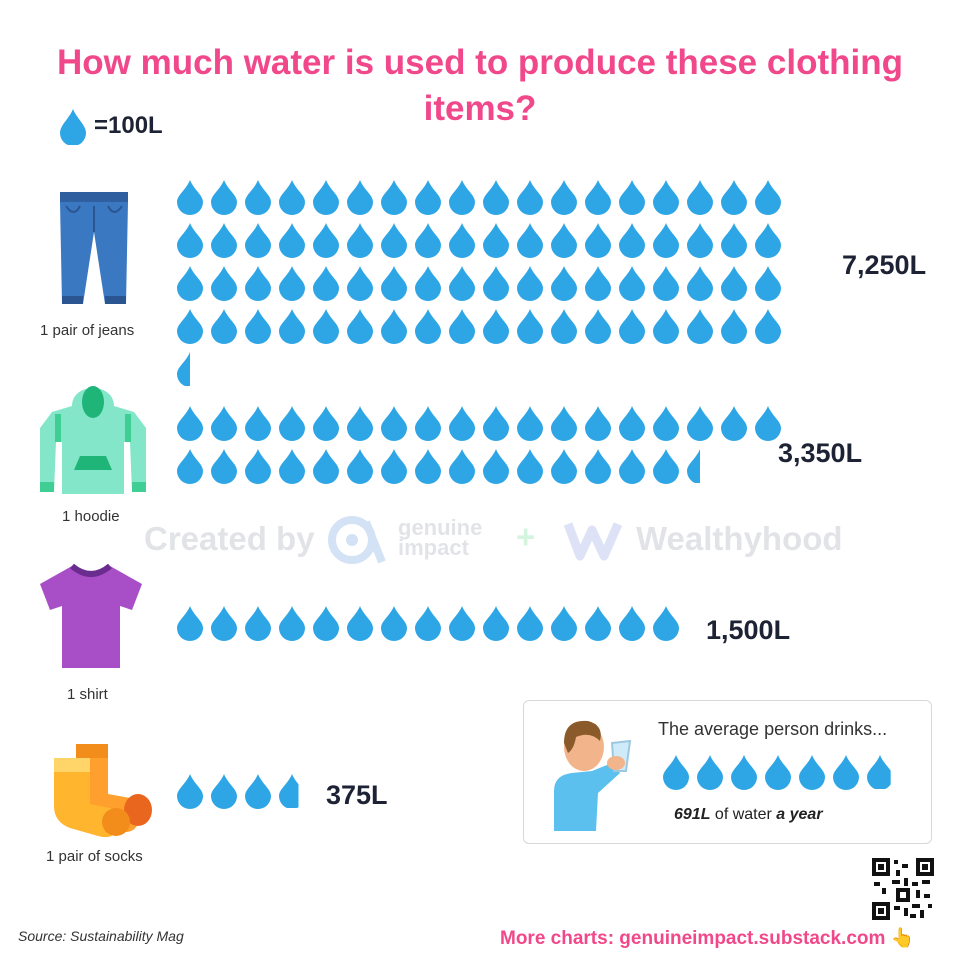  What do you see at coordinates (103, 791) in the screenshot?
I see `socks-icon` at bounding box center [103, 791].